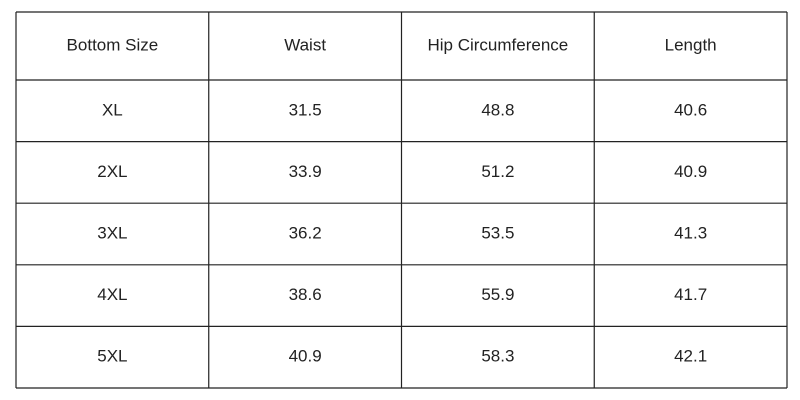 The image size is (800, 400). What do you see at coordinates (113, 44) in the screenshot?
I see `header-cell: Bottom Size` at bounding box center [113, 44].